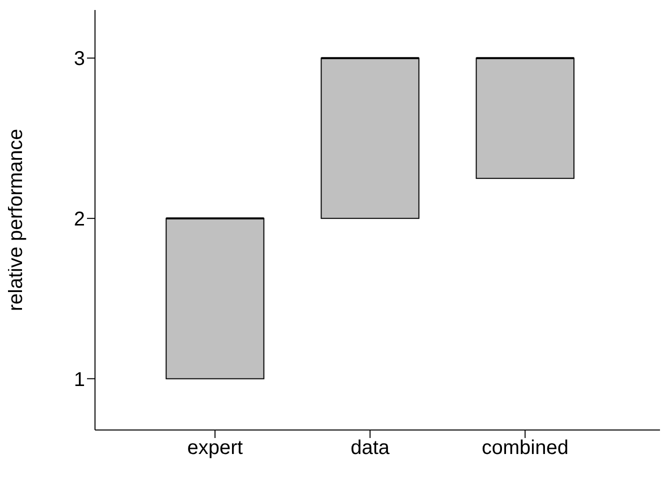 The width and height of the screenshot is (662, 481). I want to click on y-tick-label: 3, so click(79, 59).